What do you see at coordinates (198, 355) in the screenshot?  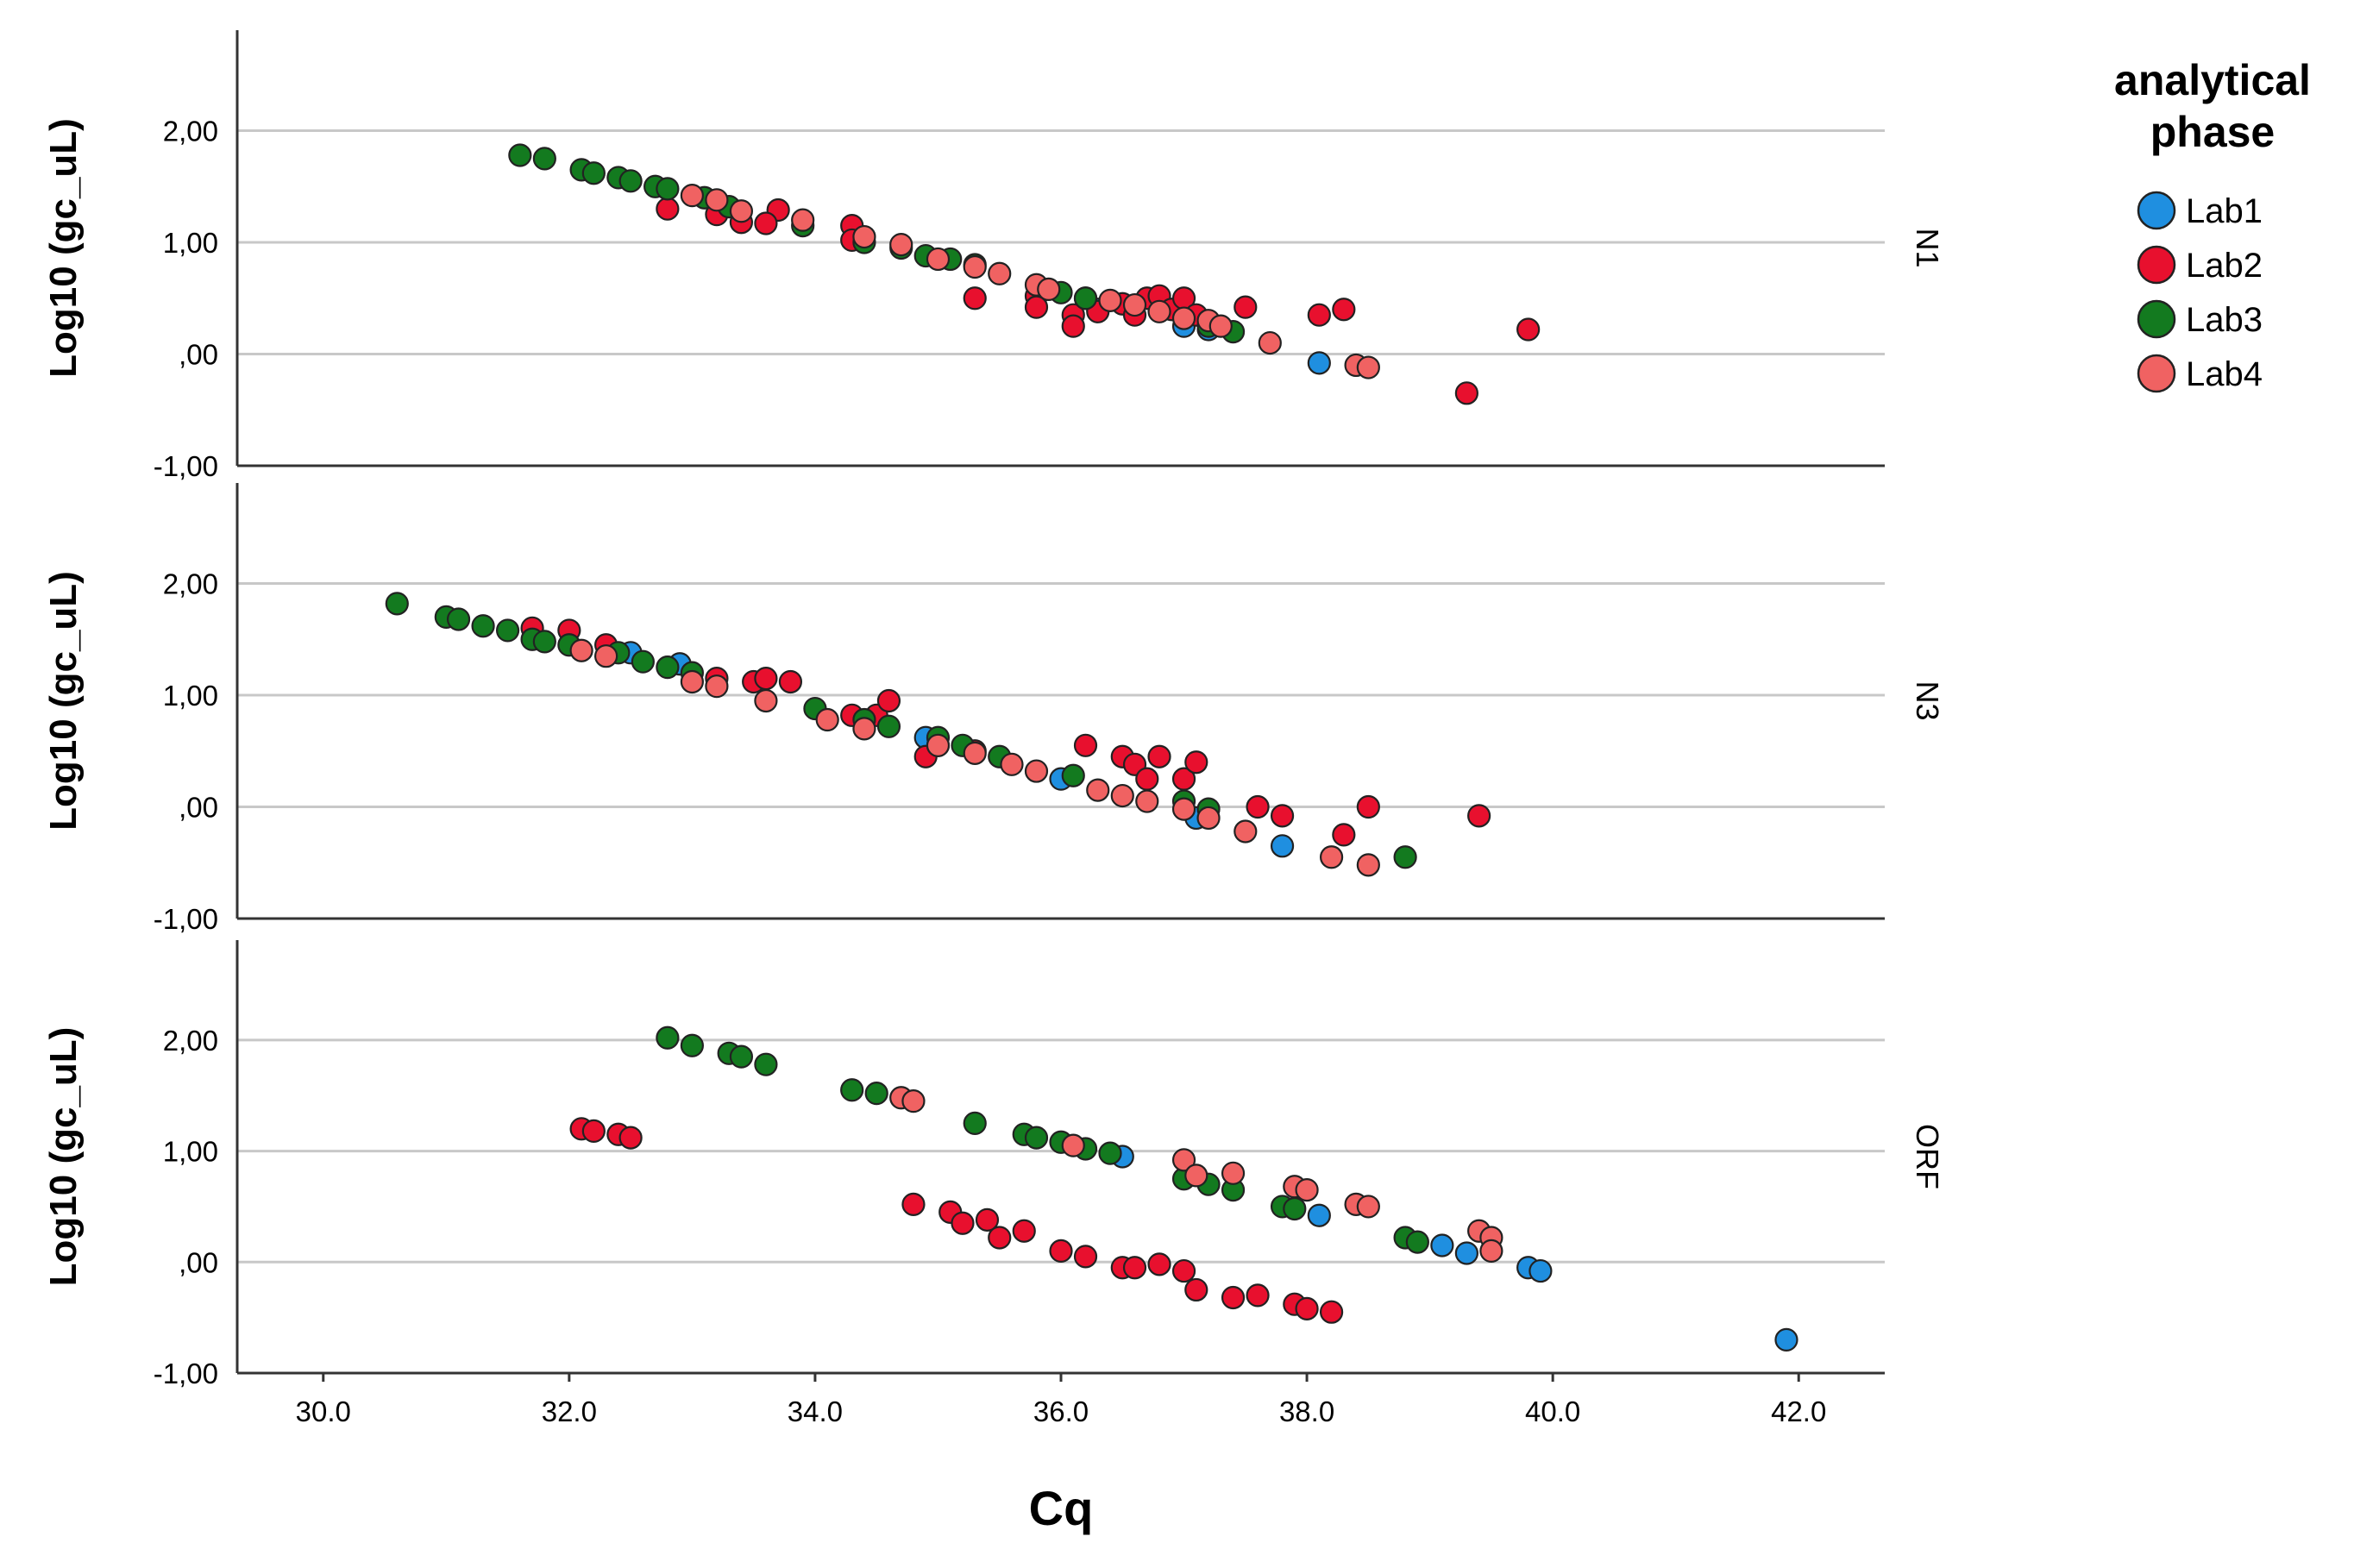 I see `y-tick-label: ,00` at bounding box center [198, 355].